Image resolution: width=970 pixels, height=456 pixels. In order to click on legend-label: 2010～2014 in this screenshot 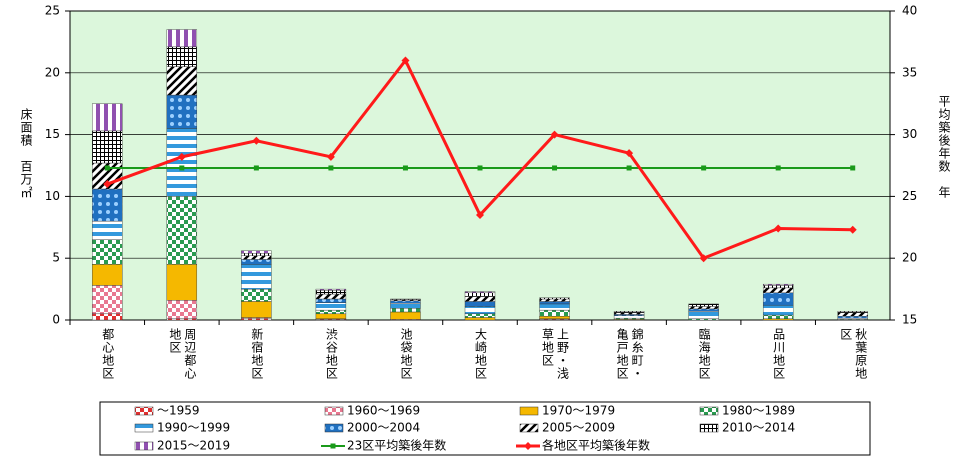, I will do `click(758, 428)`.